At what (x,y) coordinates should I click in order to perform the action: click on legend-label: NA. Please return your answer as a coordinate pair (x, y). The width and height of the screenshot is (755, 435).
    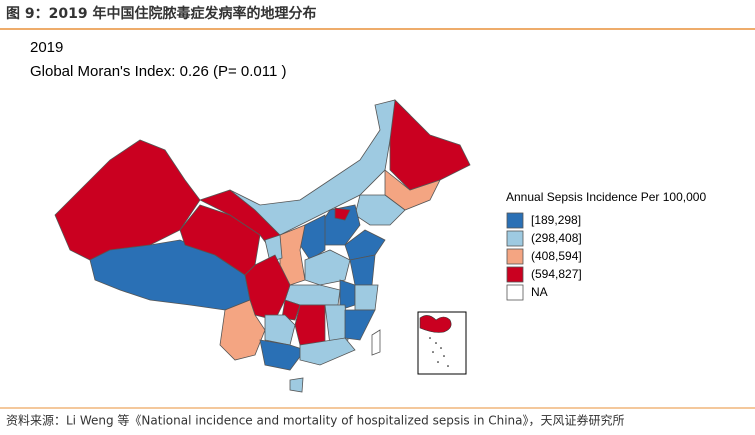
    Looking at the image, I should click on (539, 292).